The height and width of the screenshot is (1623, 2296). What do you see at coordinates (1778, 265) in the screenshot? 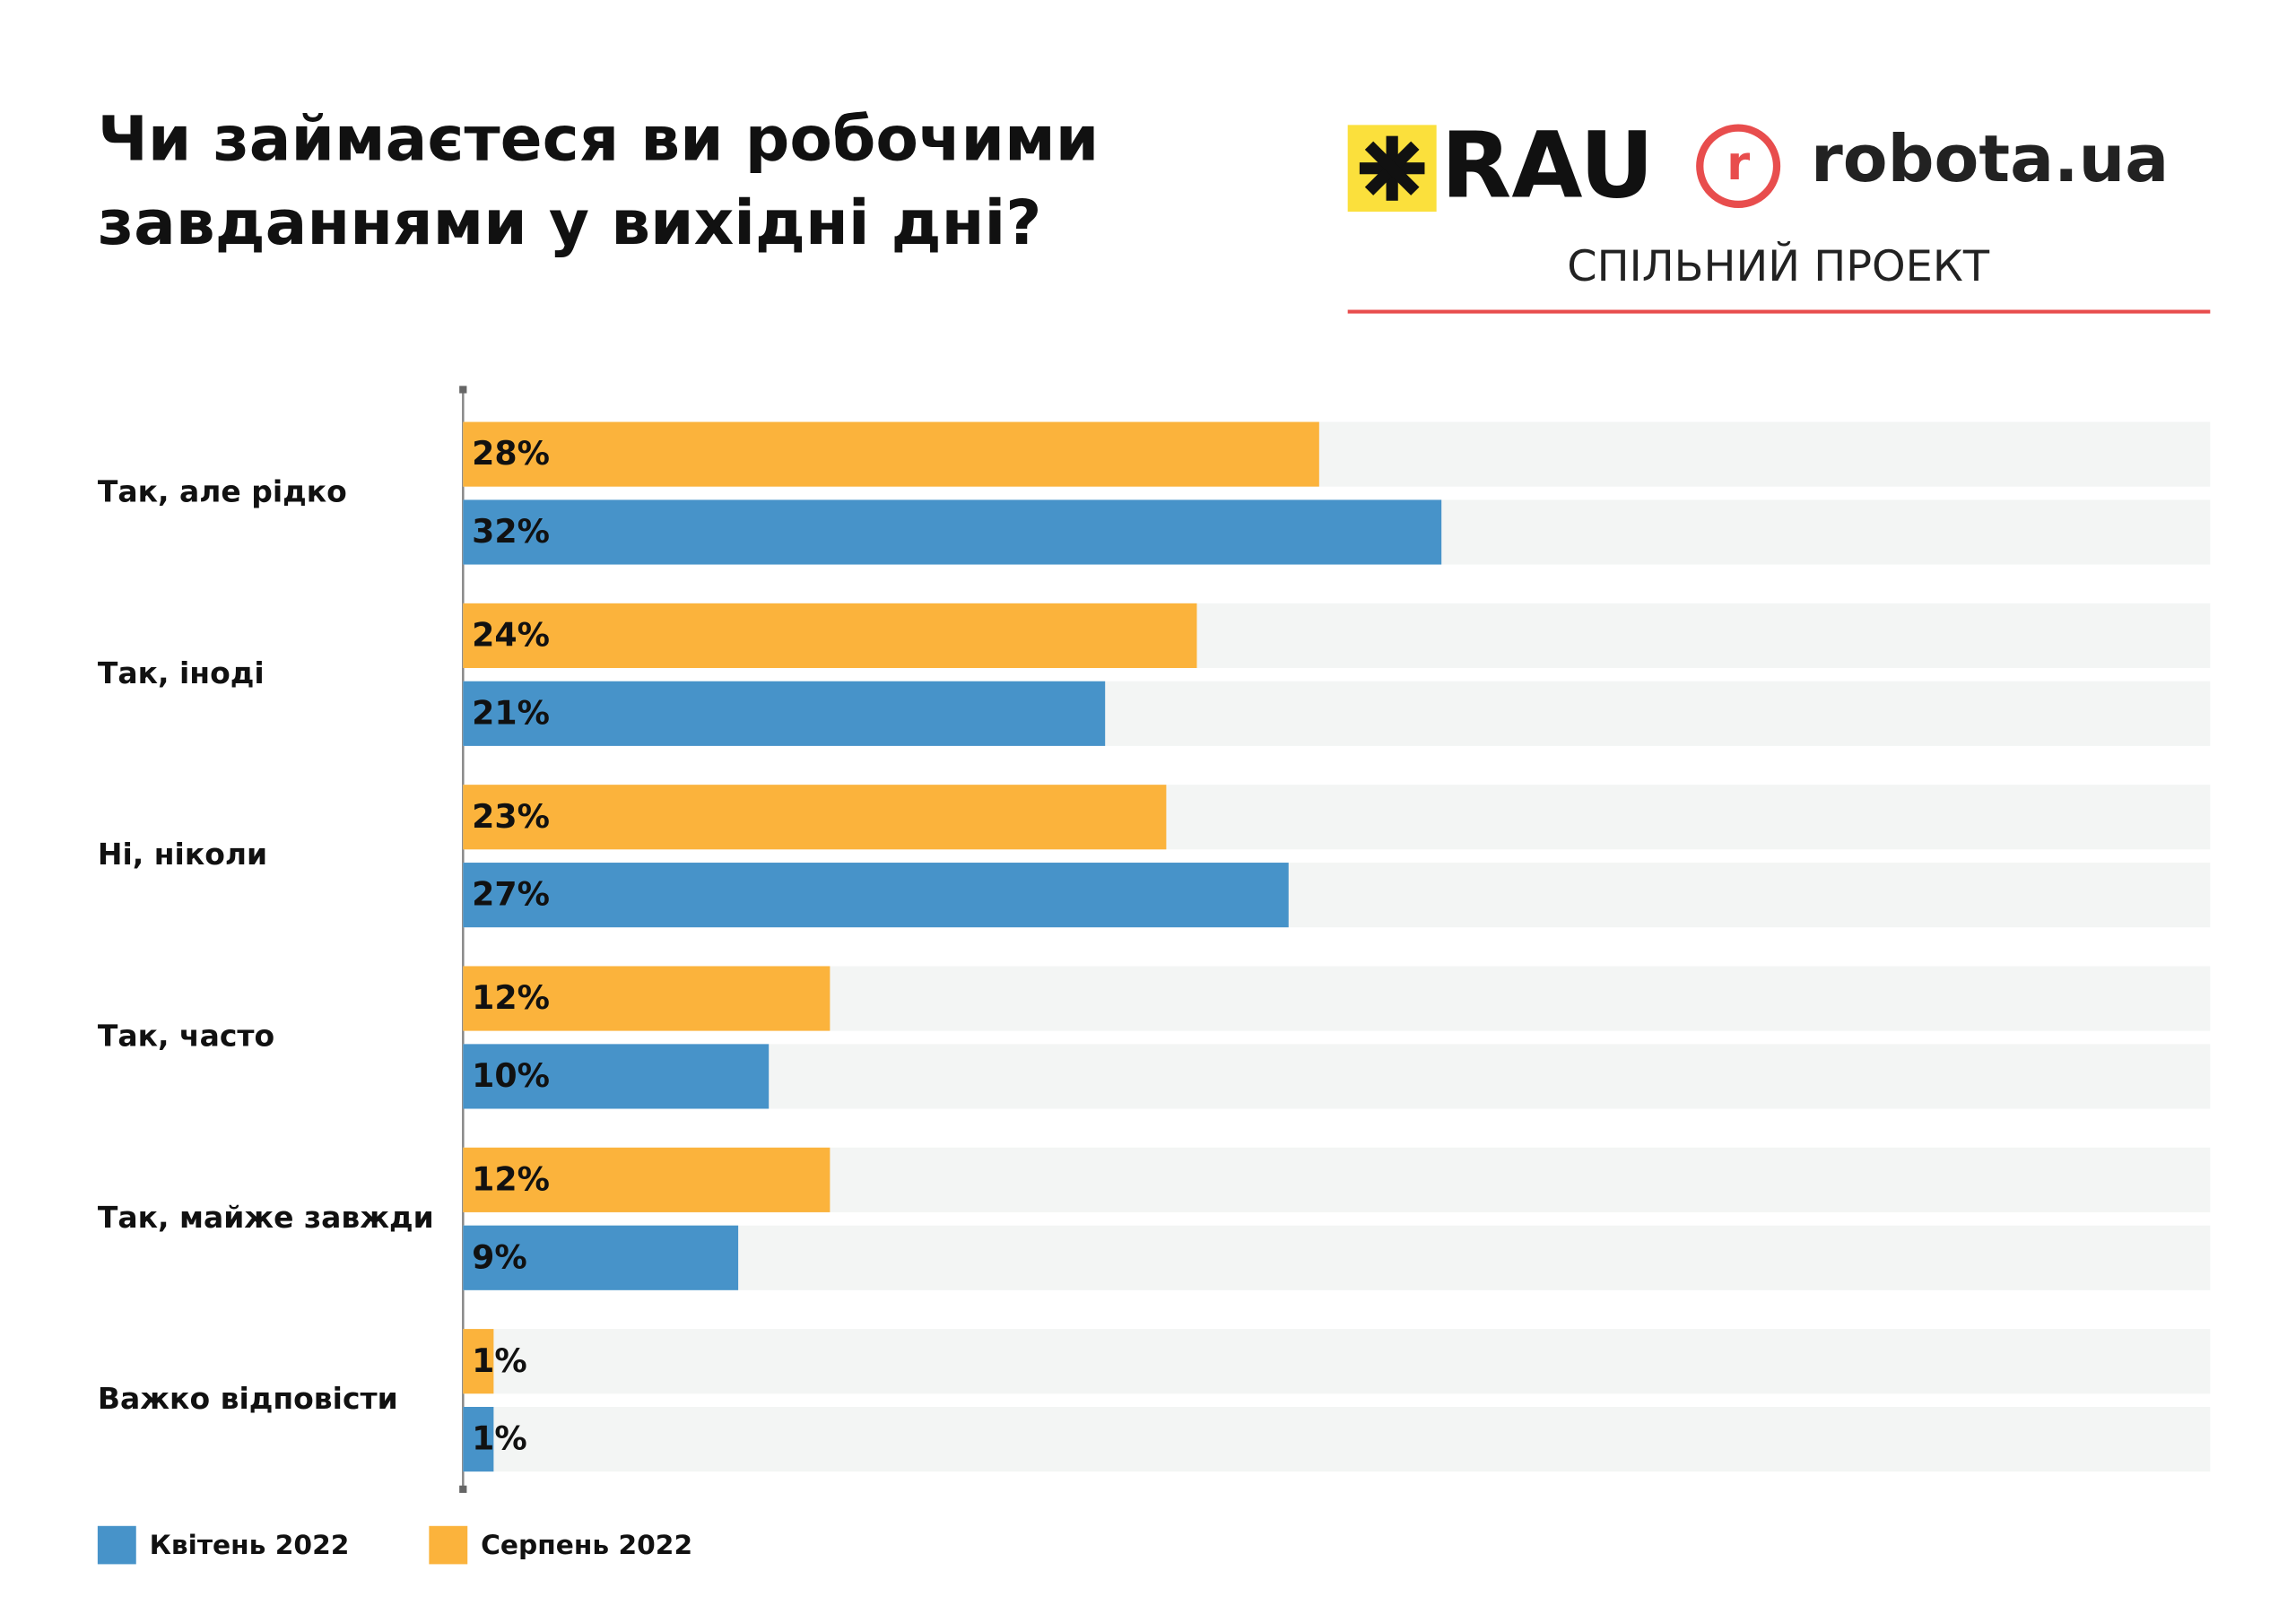
I see `tagline: СПІЛЬНИЙ ПРОЕКТ` at bounding box center [1778, 265].